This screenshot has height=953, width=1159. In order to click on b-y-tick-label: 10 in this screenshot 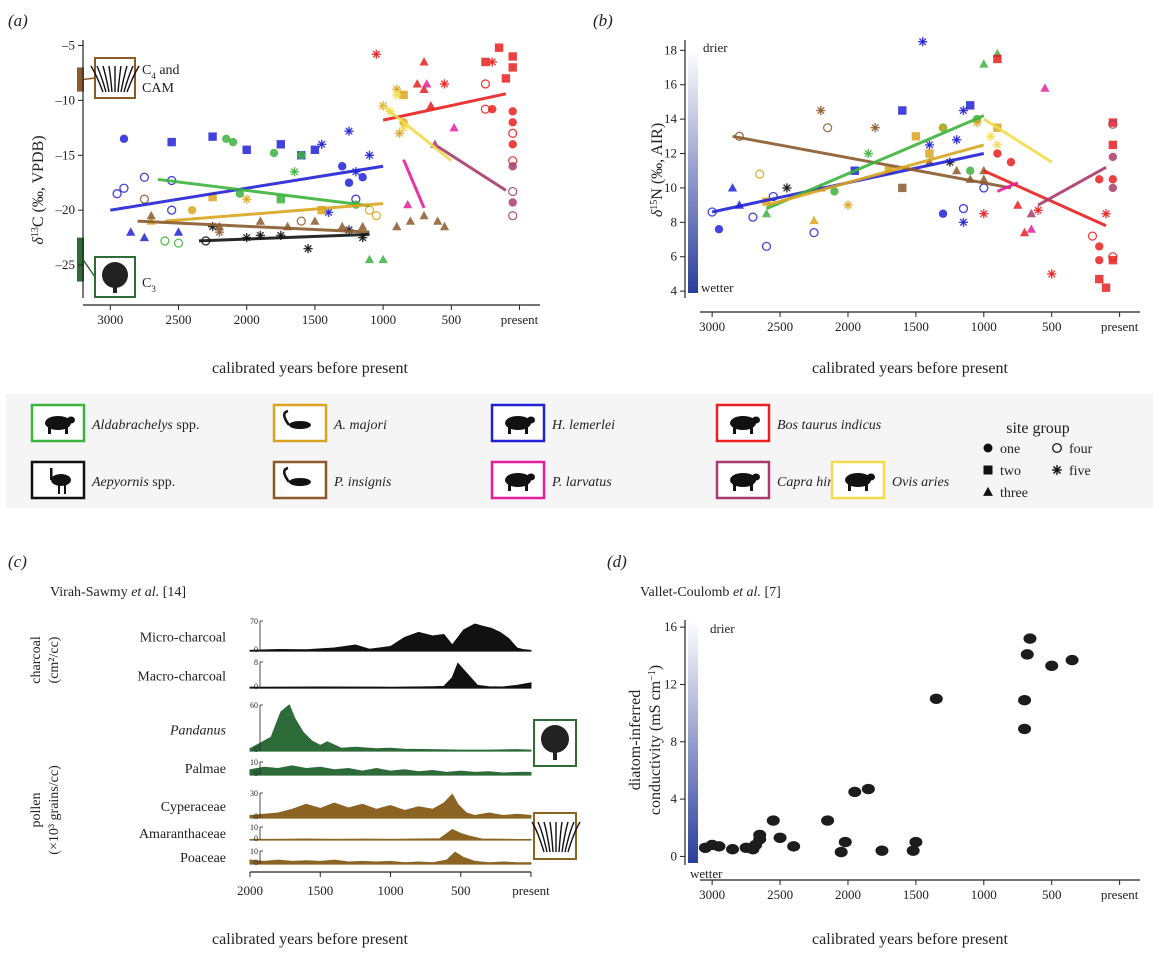, I will do `click(670, 187)`.